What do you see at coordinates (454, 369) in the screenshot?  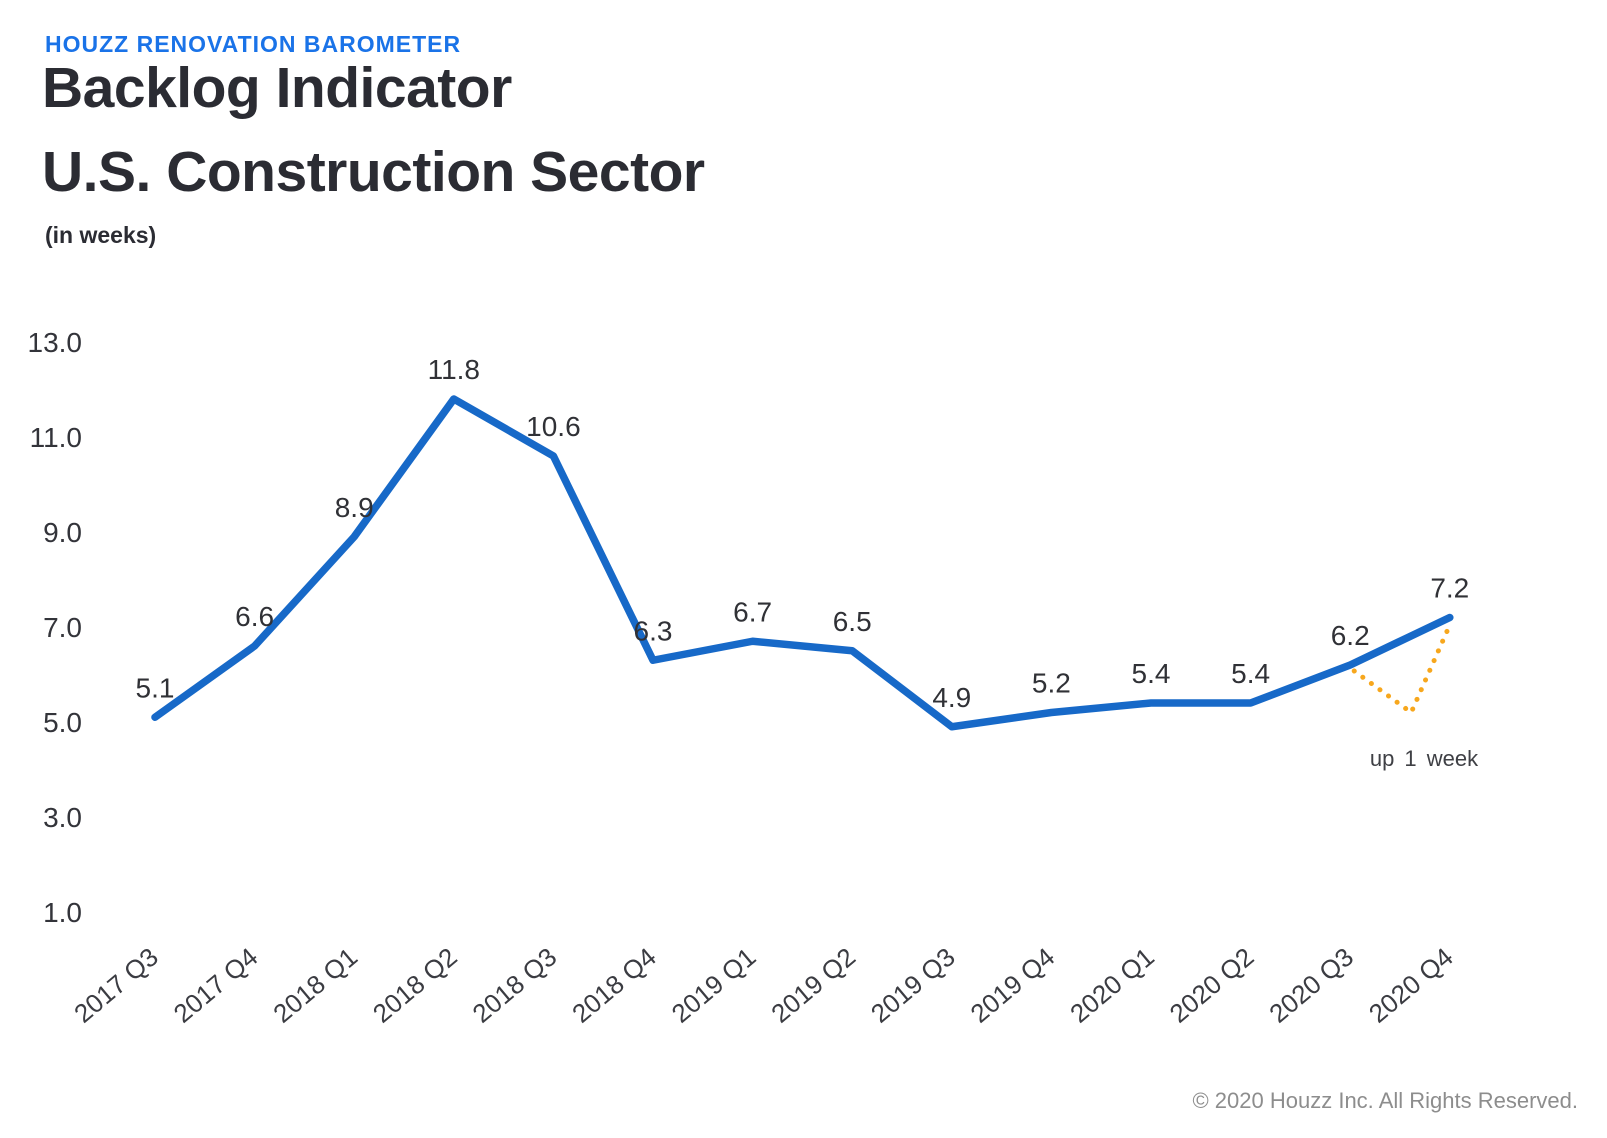 I see `data-point-label: 11.8` at bounding box center [454, 369].